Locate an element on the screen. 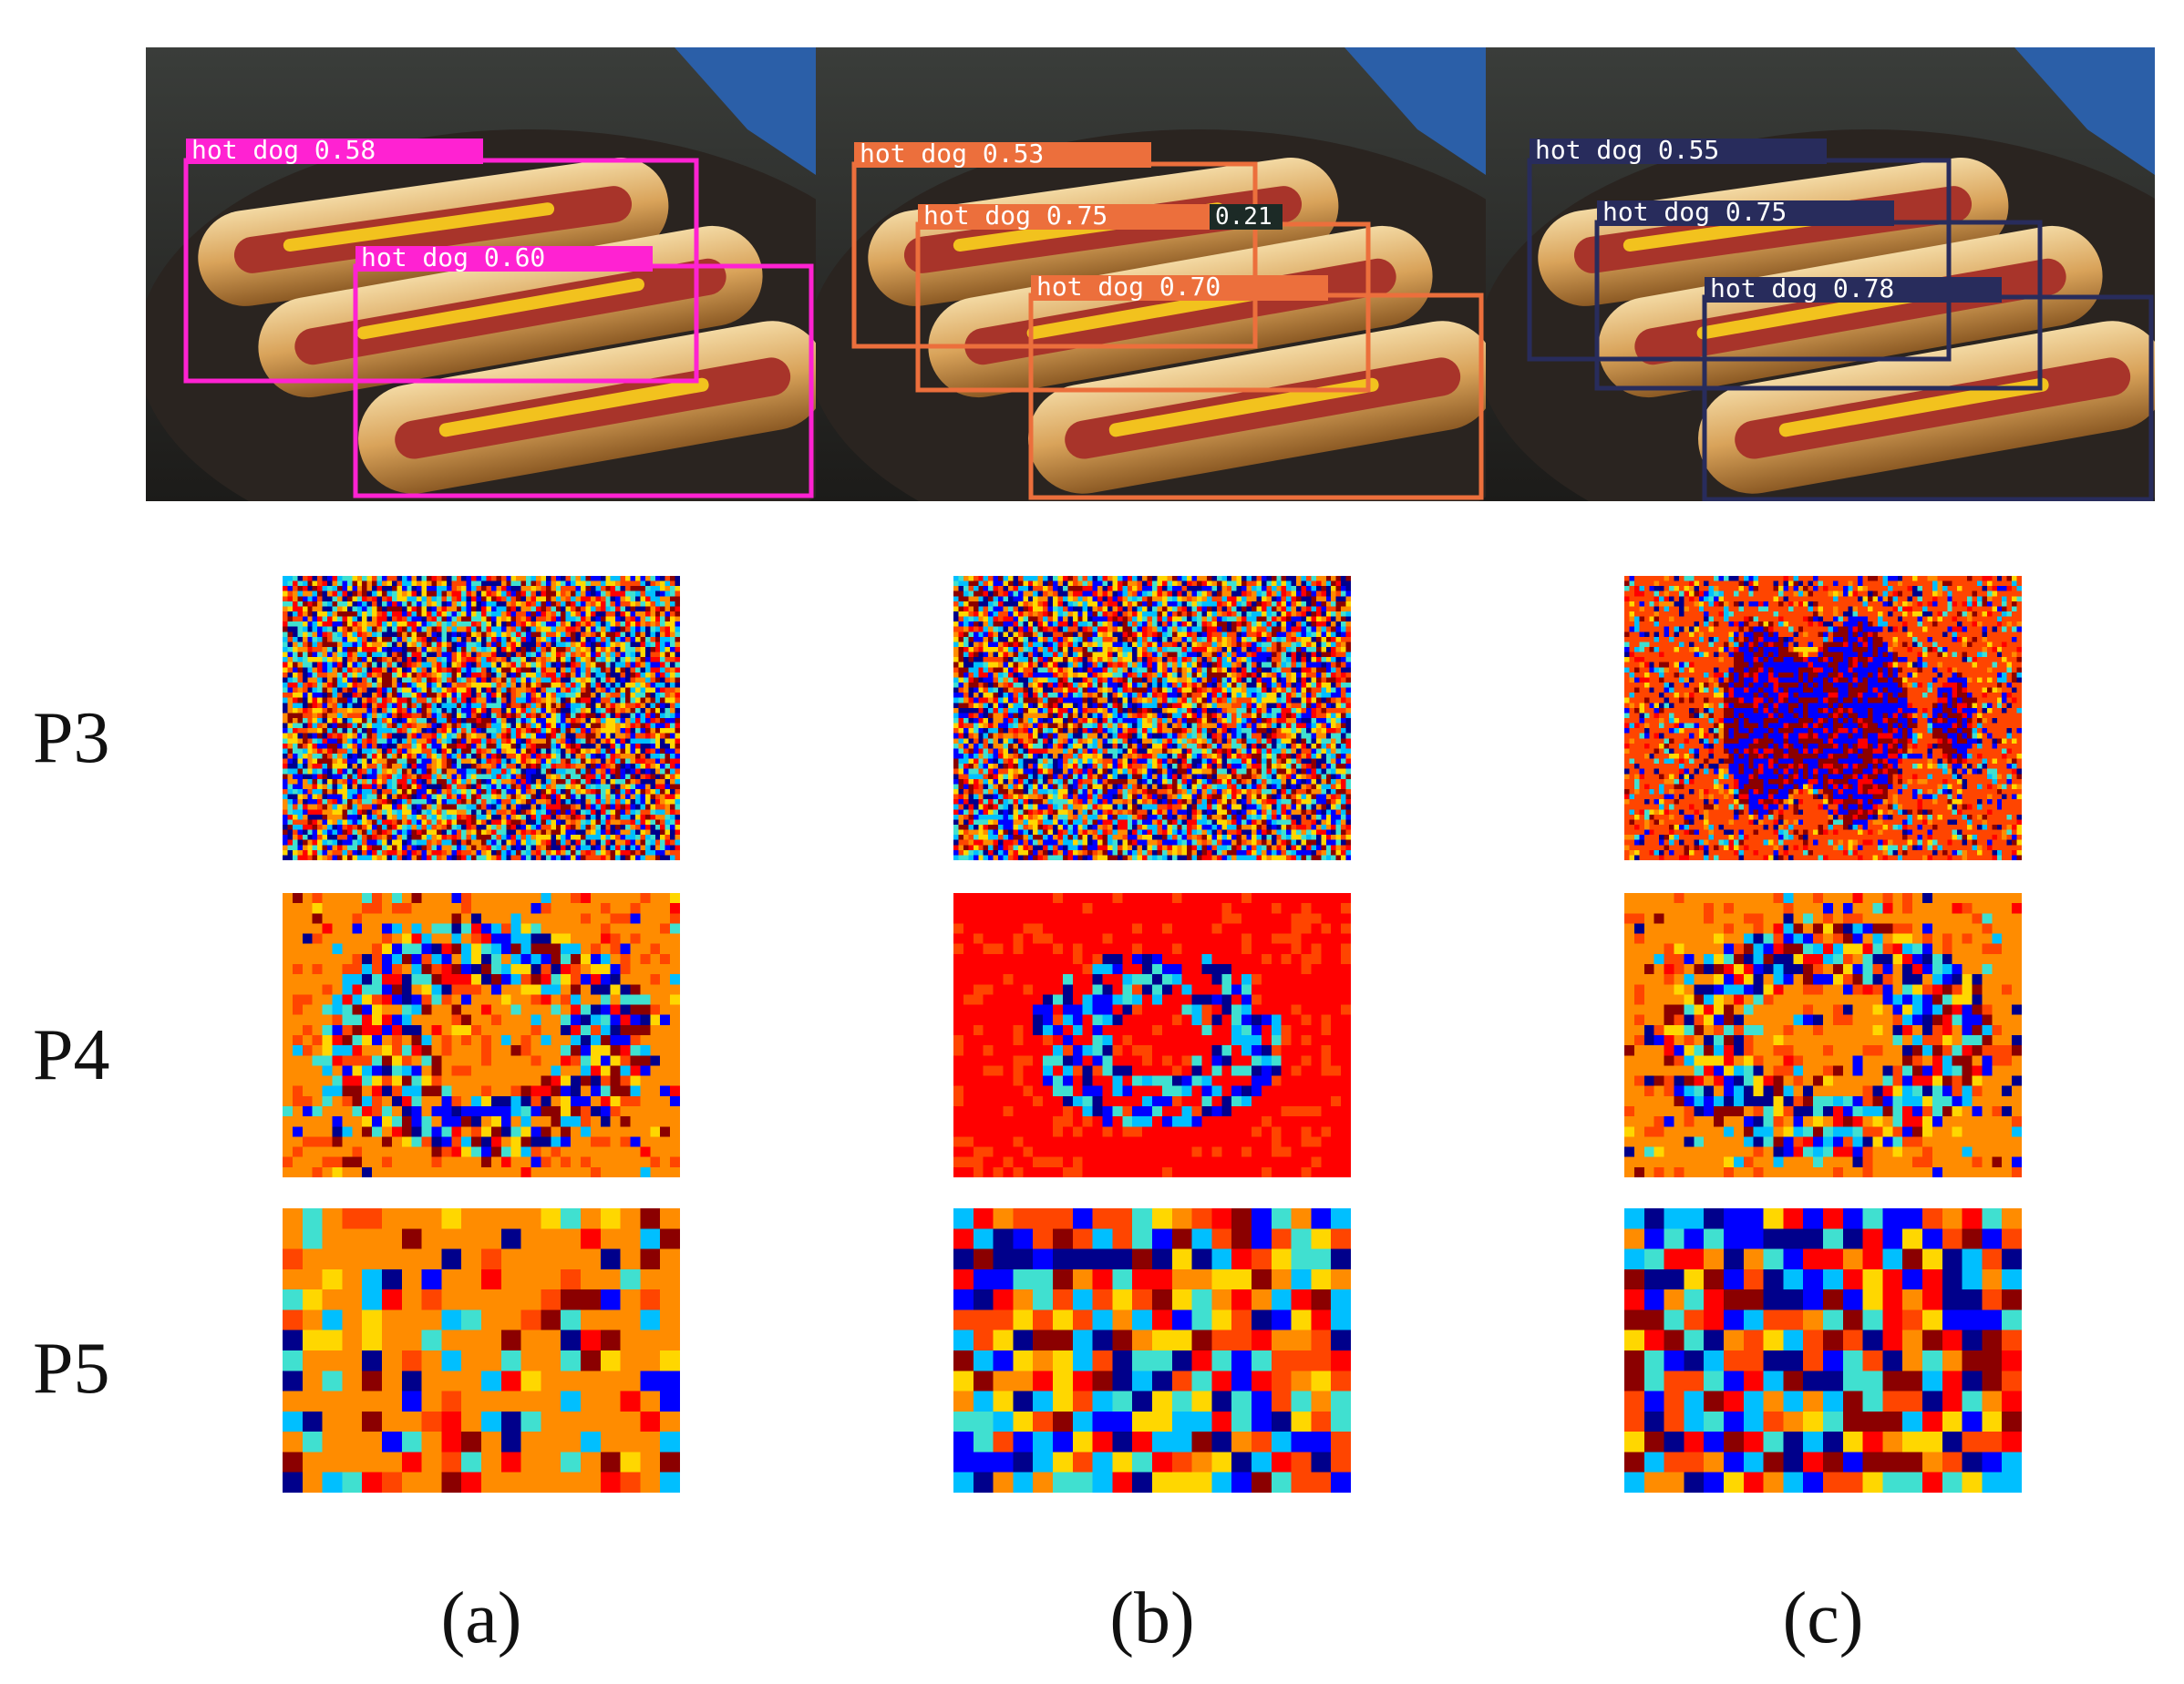  detection-box-b-2: hot dog 0.75 0.21 is located at coordinates (1143, 296).